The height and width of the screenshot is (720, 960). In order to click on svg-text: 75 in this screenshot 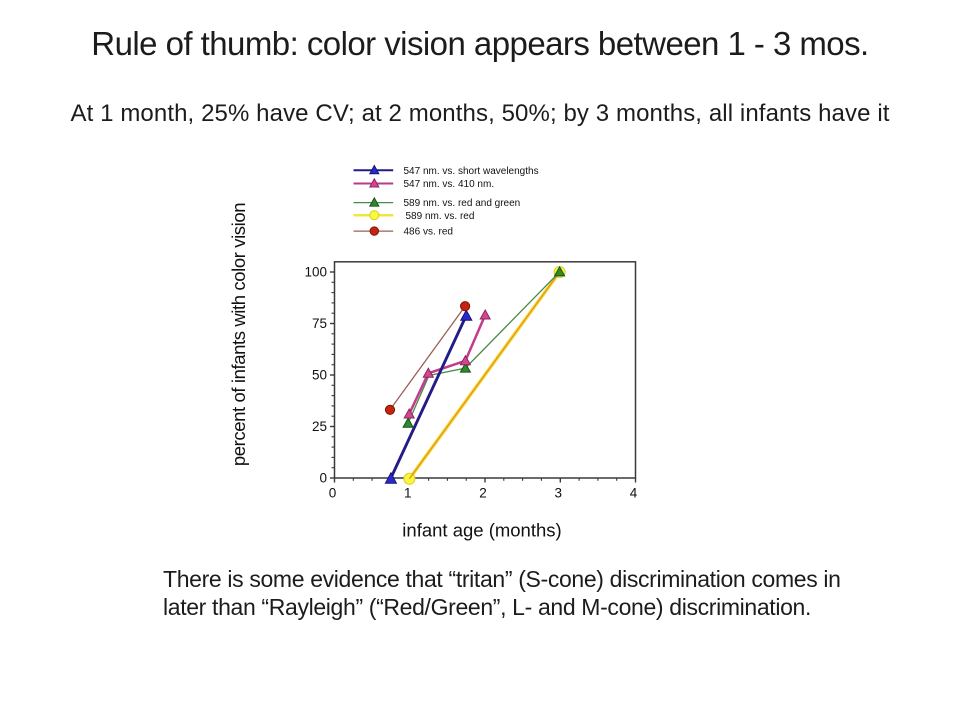, I will do `click(319, 323)`.